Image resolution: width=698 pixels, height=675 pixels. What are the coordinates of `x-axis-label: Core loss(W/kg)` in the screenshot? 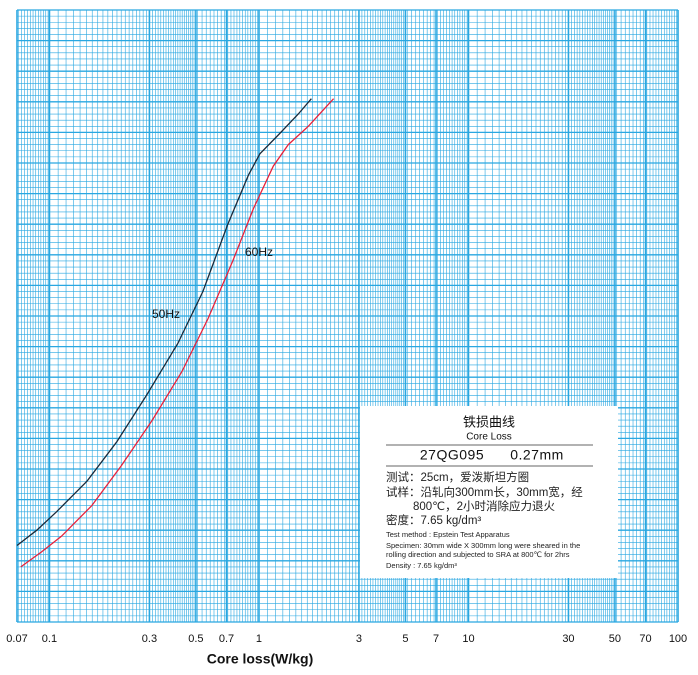 It's located at (260, 659).